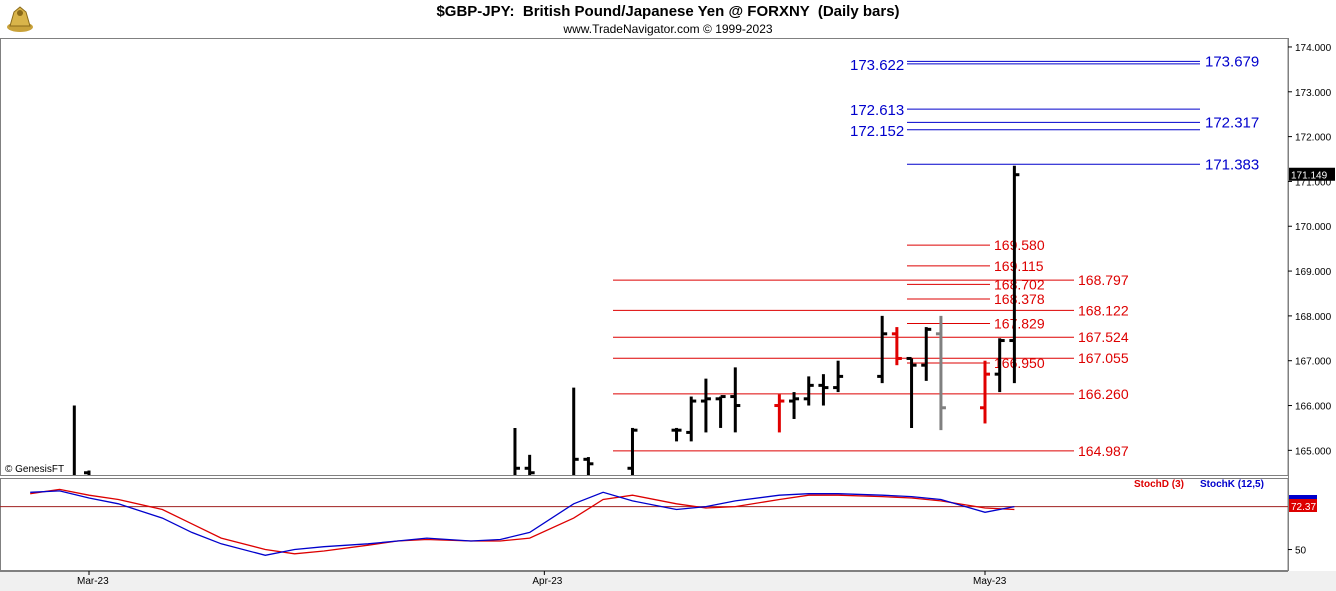  I want to click on price-axis-tick-label: 169.000, so click(1313, 272).